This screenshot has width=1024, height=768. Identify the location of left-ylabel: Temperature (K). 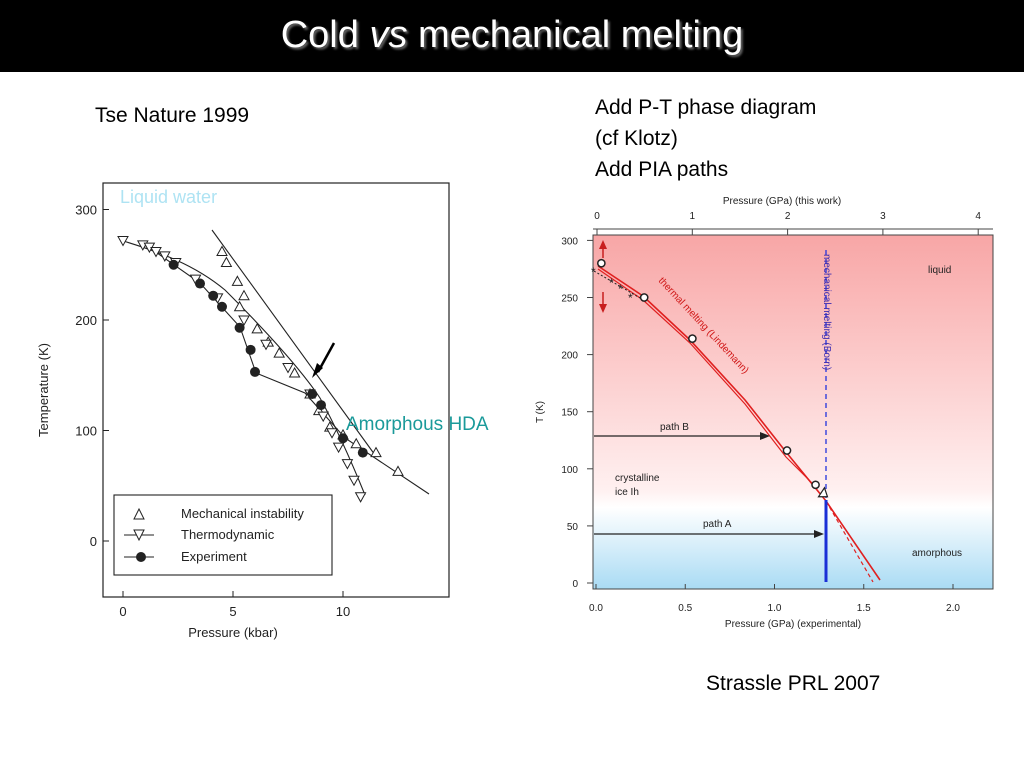
(43, 390).